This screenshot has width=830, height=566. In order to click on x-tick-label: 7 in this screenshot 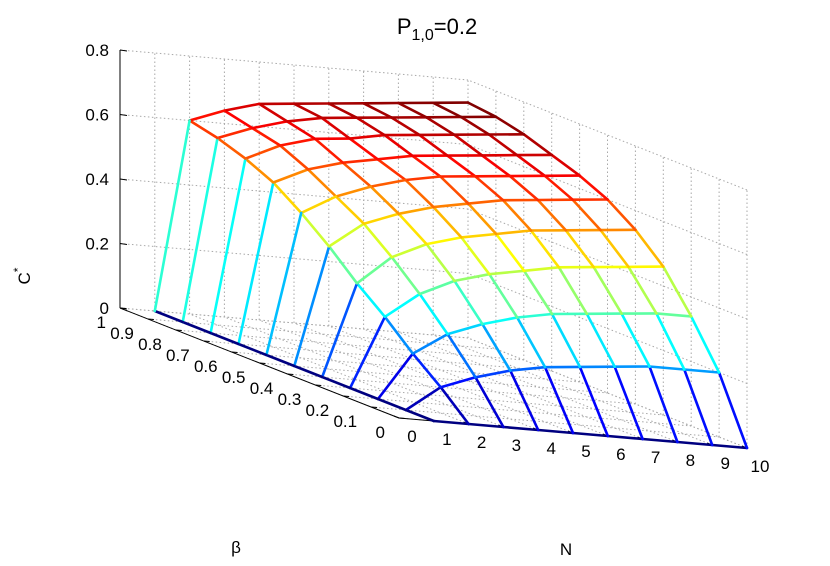, I will do `click(655, 457)`.